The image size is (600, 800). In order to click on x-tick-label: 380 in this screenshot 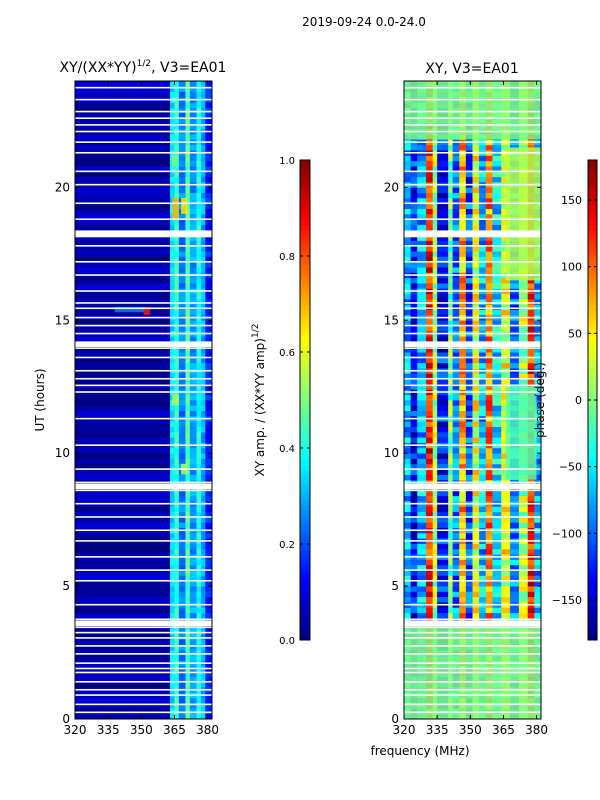, I will do `click(536, 730)`.